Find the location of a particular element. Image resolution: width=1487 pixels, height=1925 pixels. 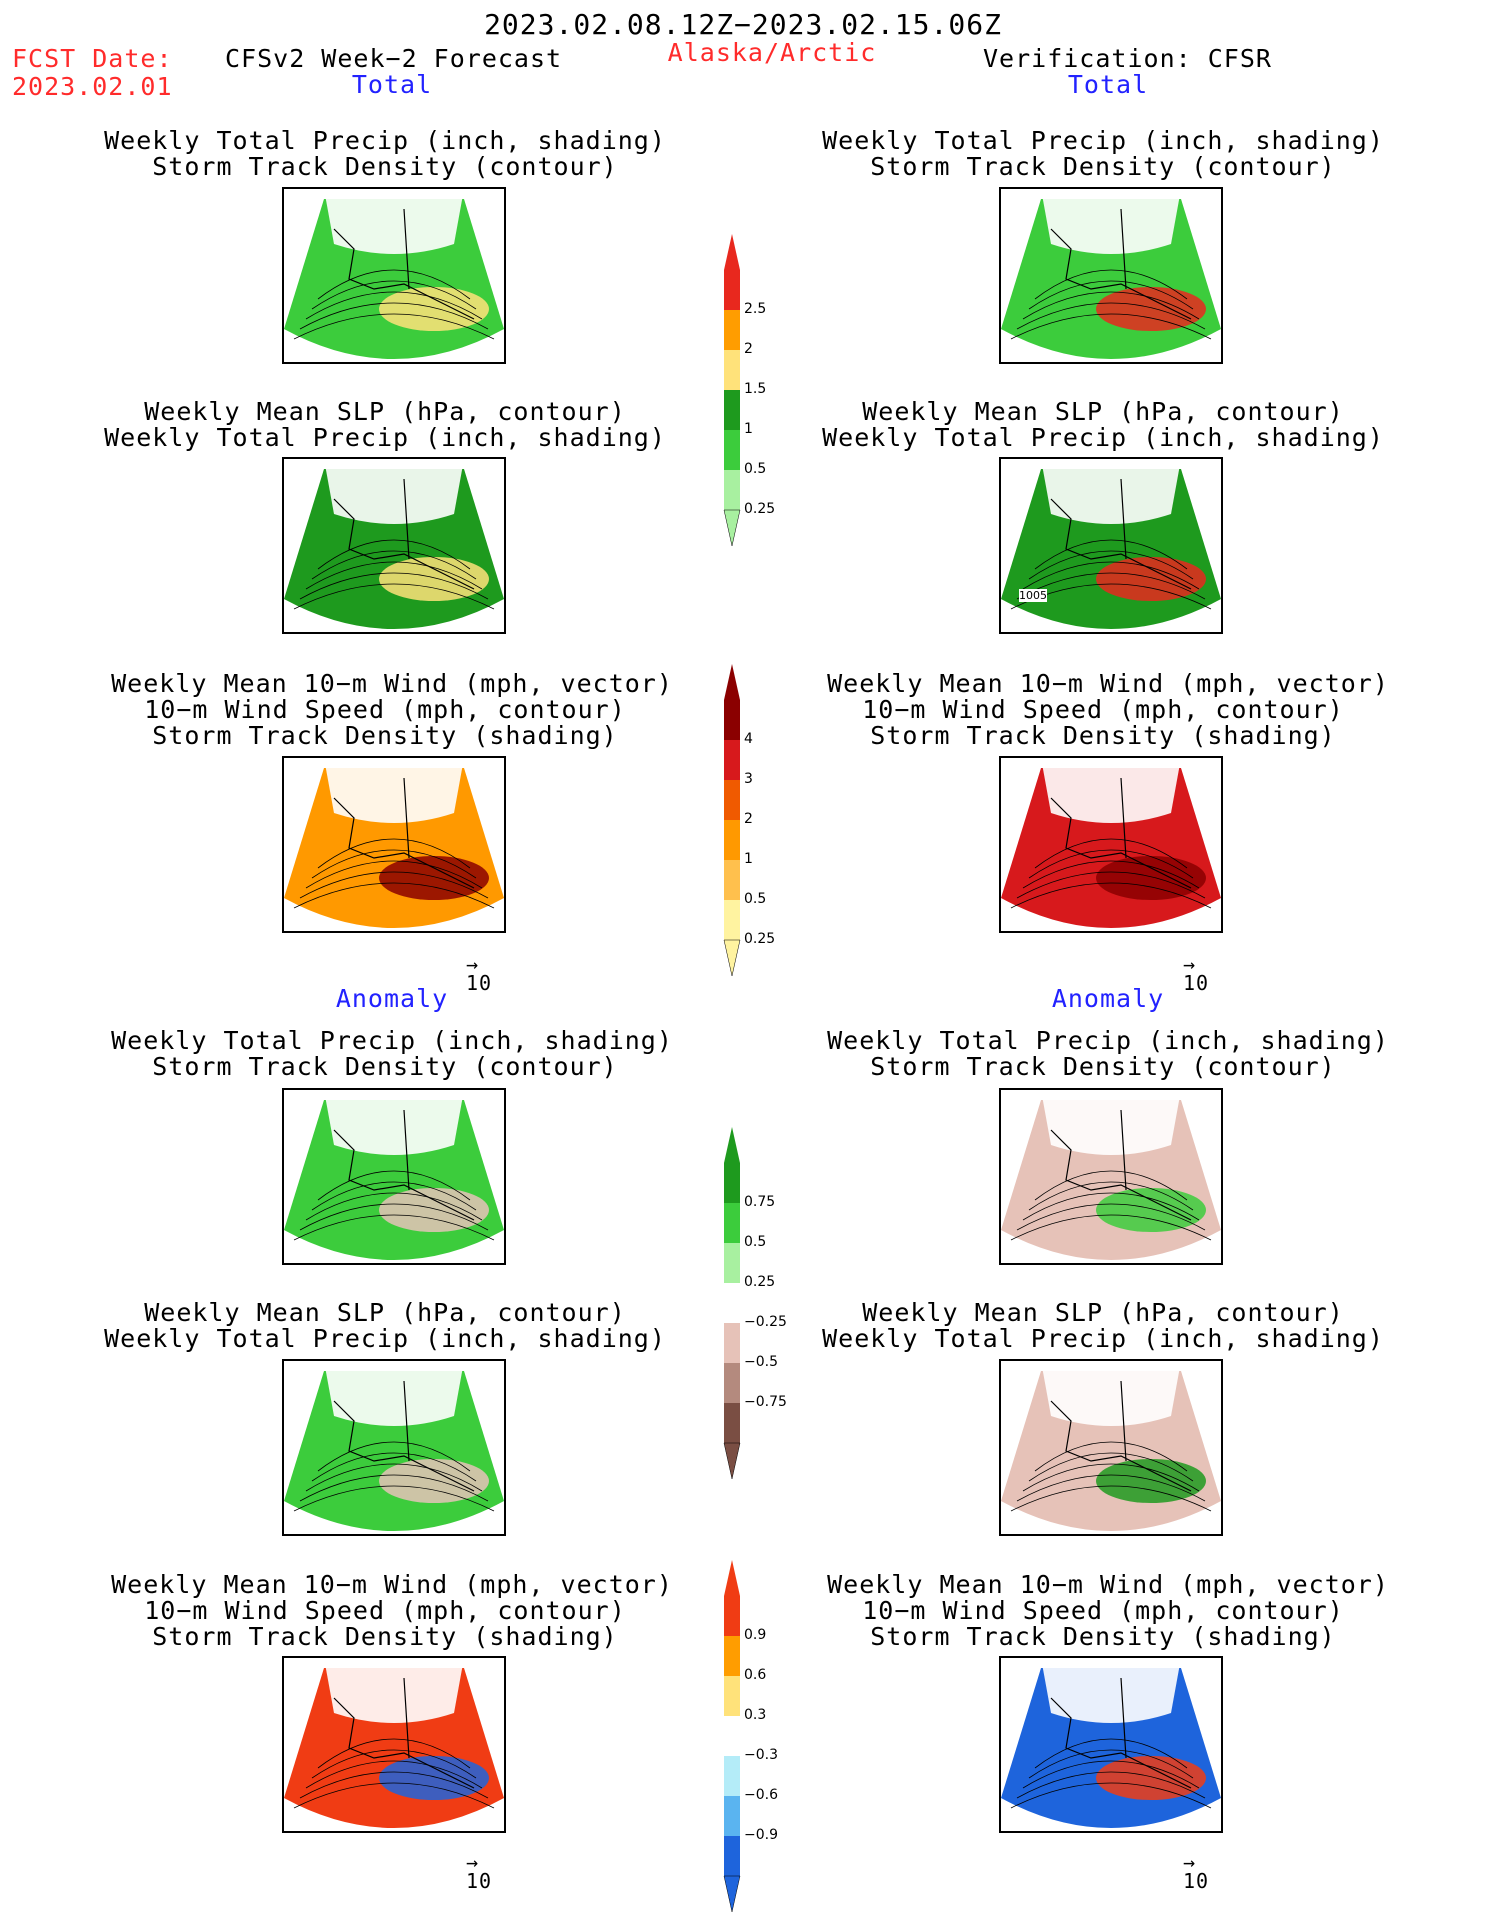

colorbar-tick-label: 0.3 is located at coordinates (755, 1715).